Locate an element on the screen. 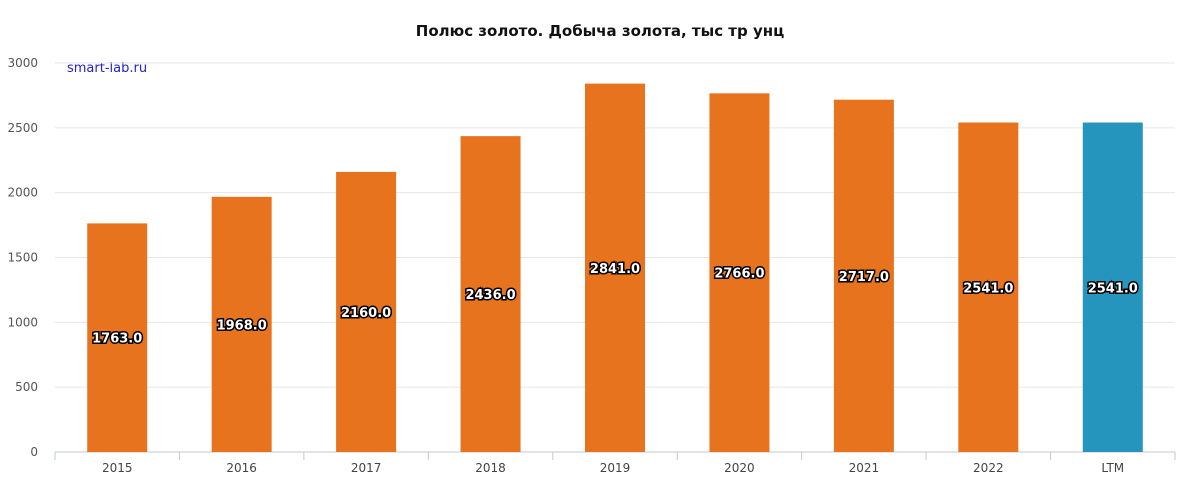  x-tick-label: 2021 is located at coordinates (864, 468).